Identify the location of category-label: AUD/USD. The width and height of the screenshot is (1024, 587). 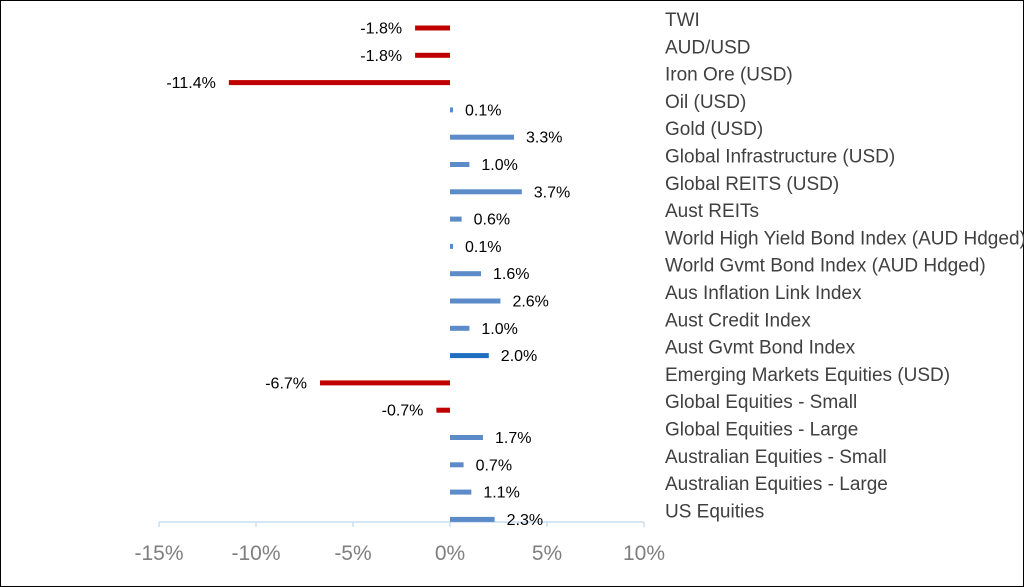
(708, 47).